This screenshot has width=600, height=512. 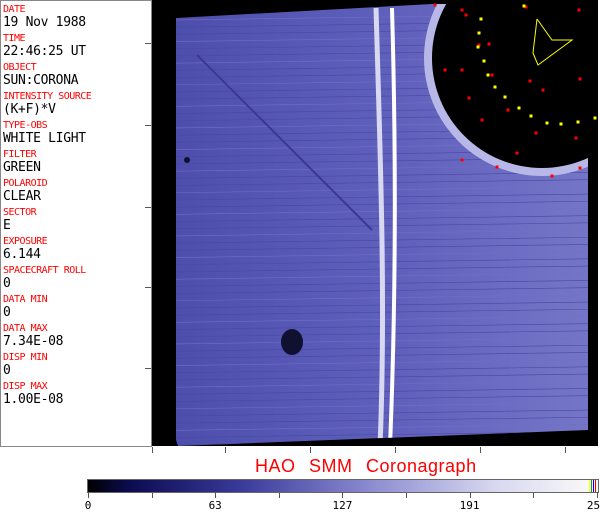 What do you see at coordinates (77, 336) in the screenshot?
I see `field-data-max: DATA MAX 7.34E-08` at bounding box center [77, 336].